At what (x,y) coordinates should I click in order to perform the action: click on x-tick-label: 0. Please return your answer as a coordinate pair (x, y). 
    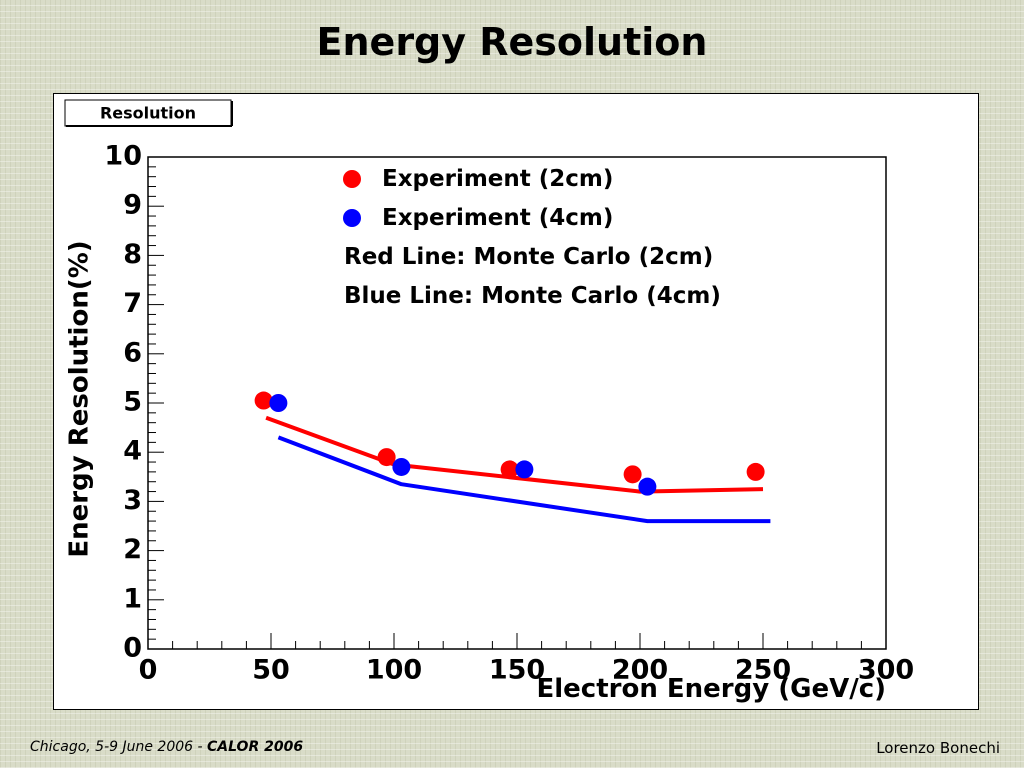
    Looking at the image, I should click on (148, 670).